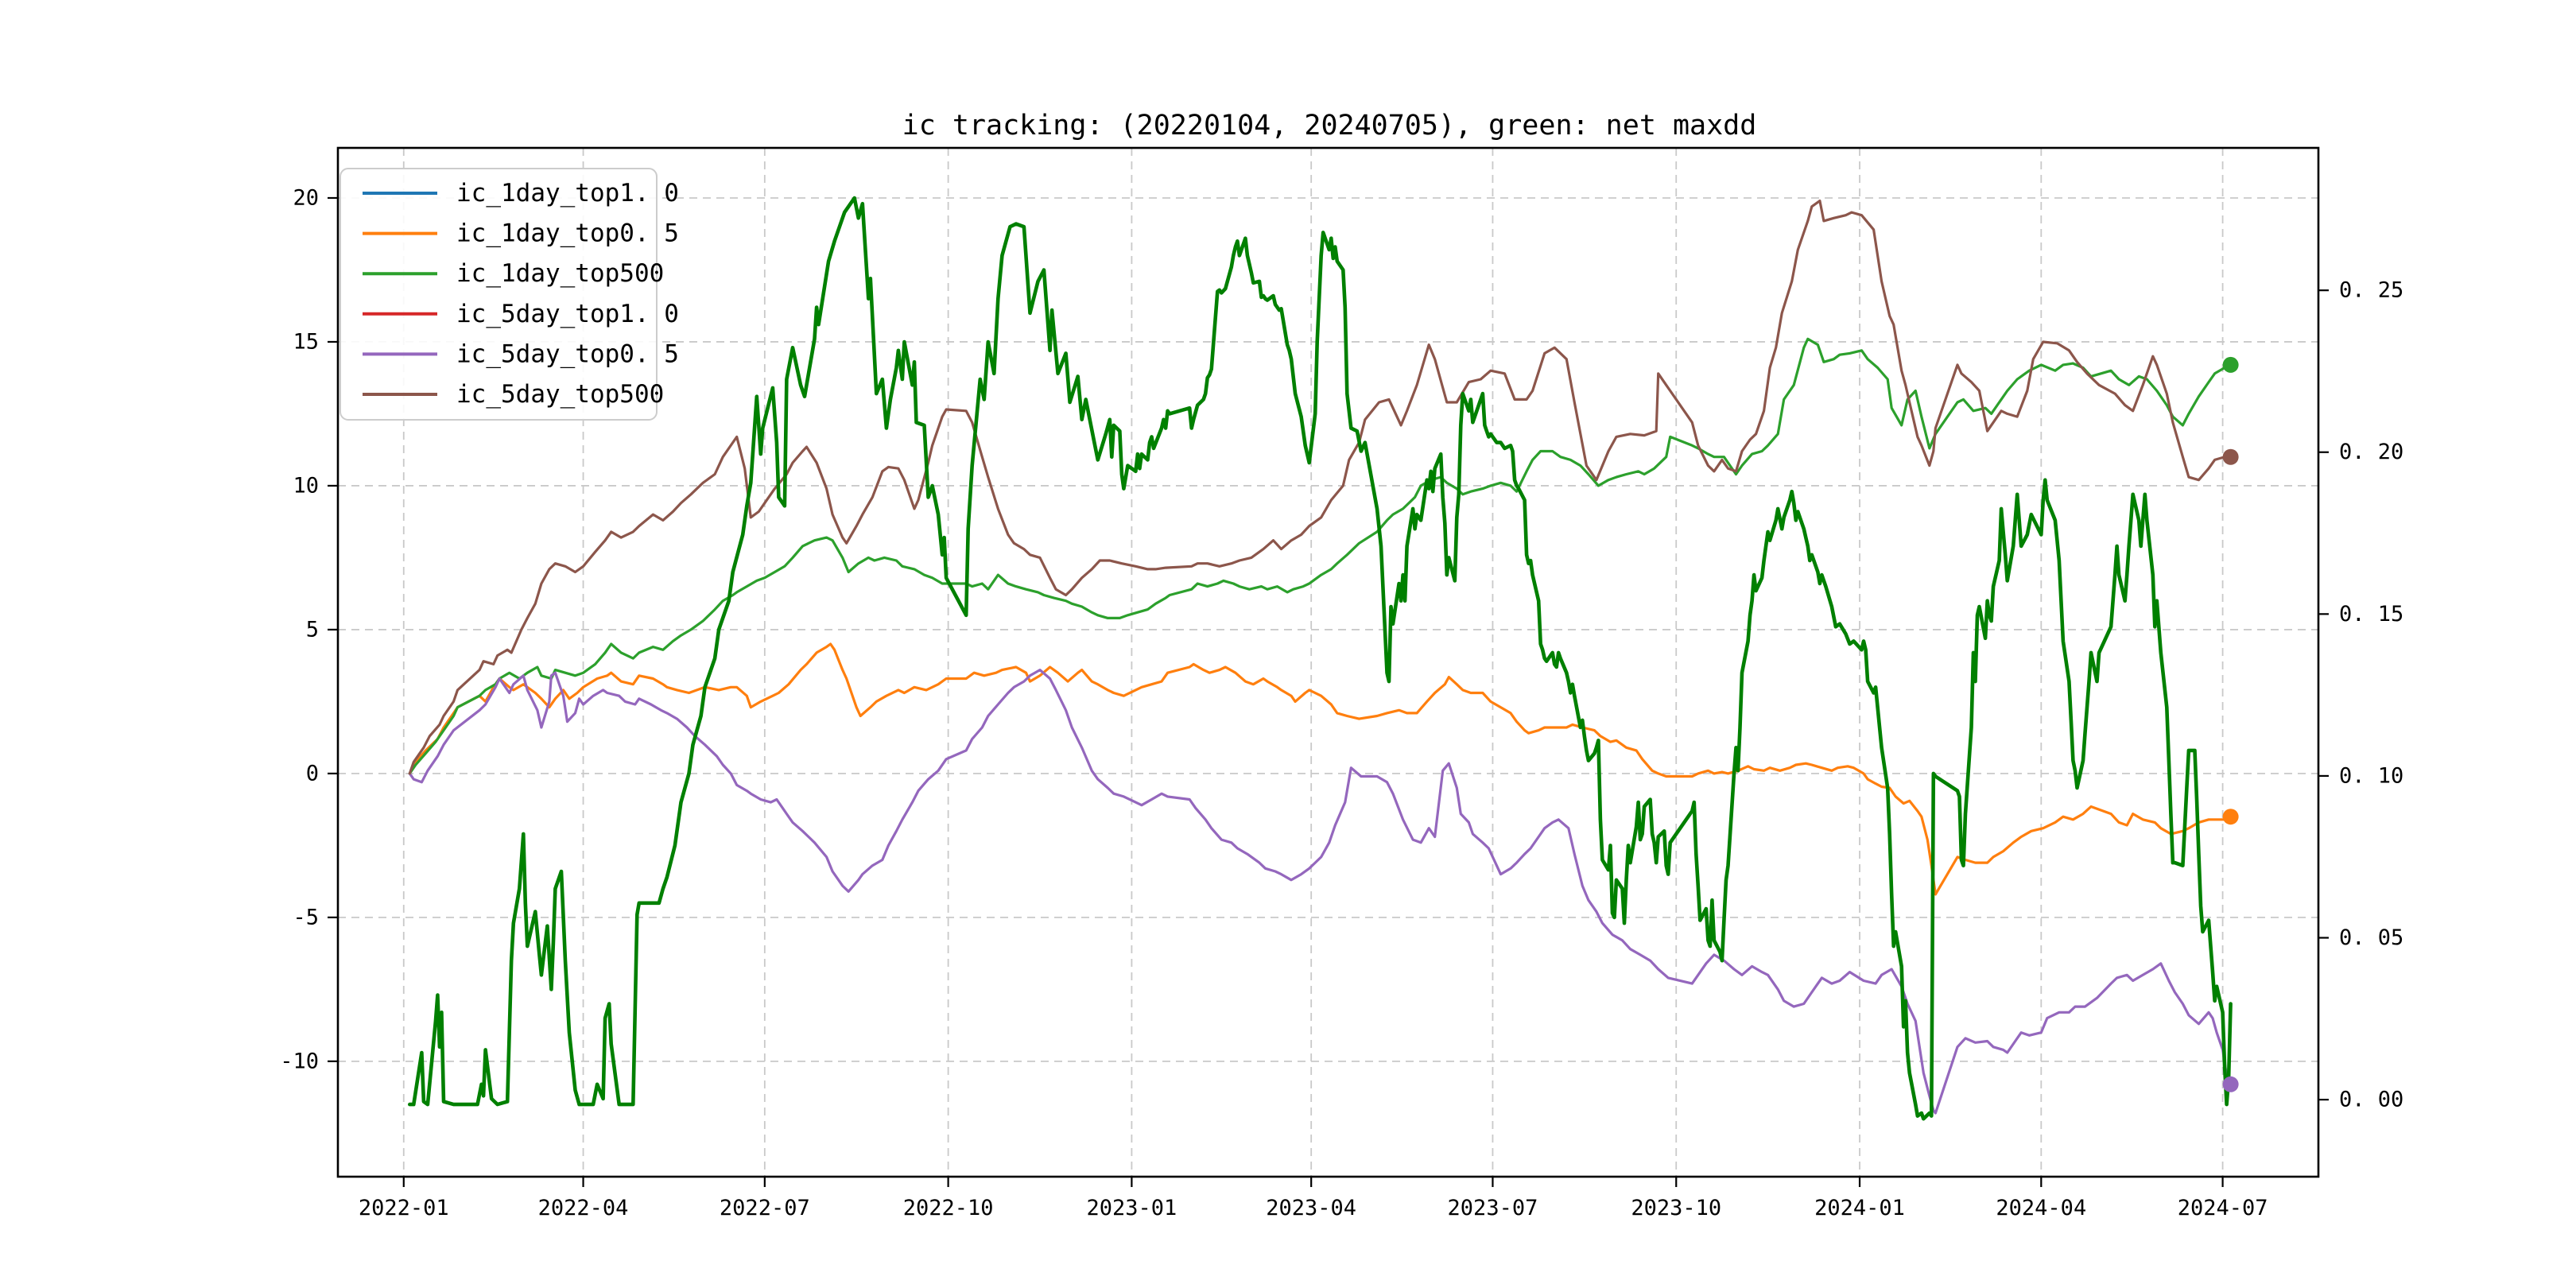 Image resolution: width=2576 pixels, height=1288 pixels. I want to click on ytick-right-label: 0. 10, so click(2371, 775).